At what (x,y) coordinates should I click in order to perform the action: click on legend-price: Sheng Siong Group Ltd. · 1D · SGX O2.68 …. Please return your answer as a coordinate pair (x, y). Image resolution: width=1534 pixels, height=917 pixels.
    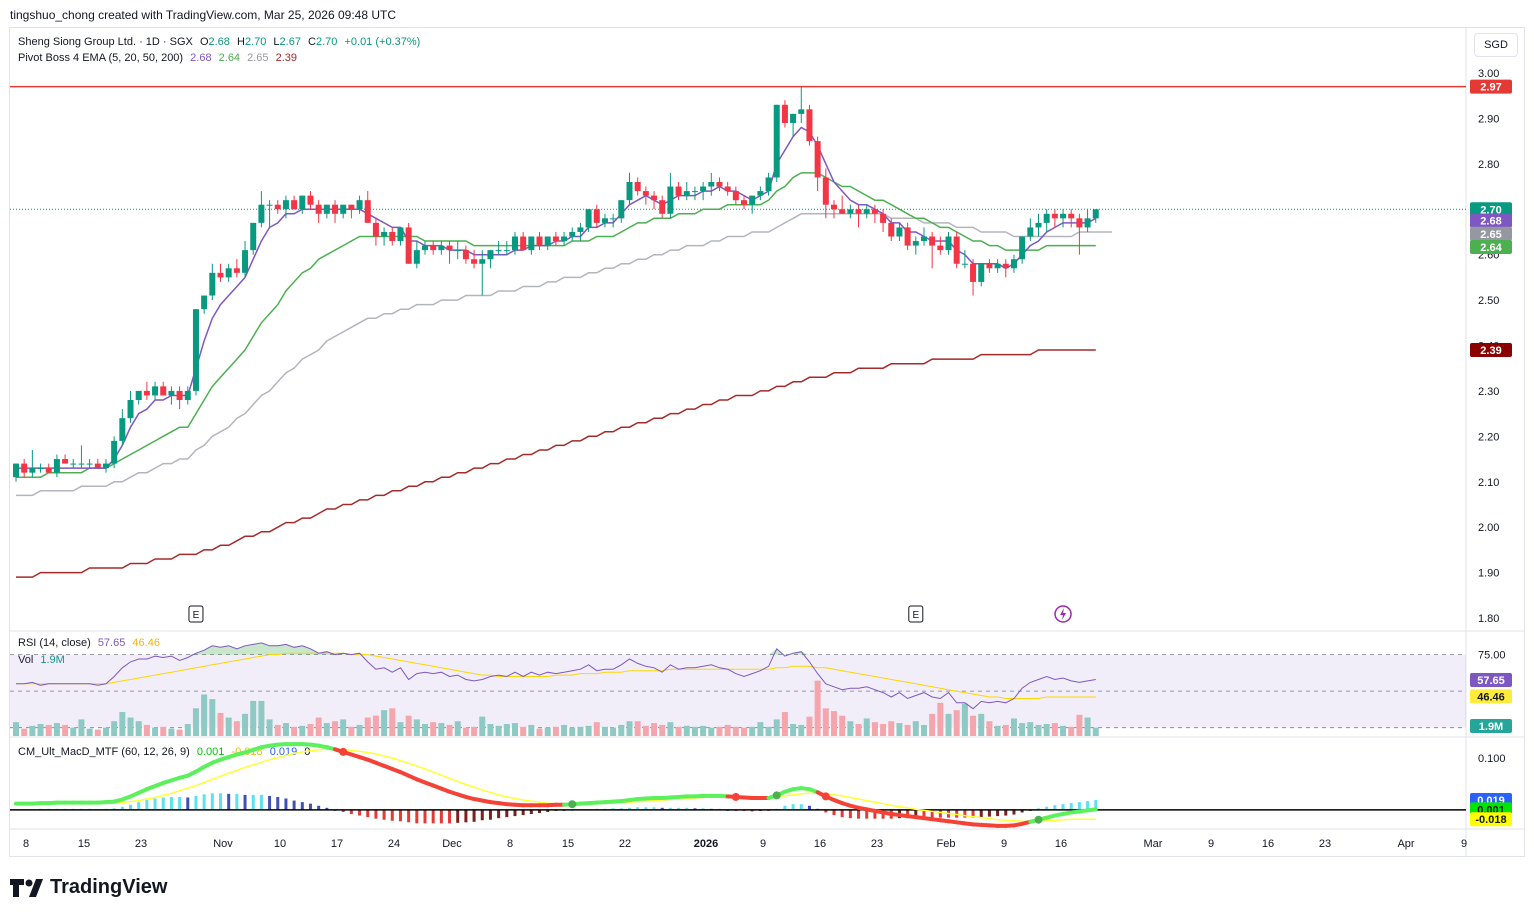
    Looking at the image, I should click on (219, 42).